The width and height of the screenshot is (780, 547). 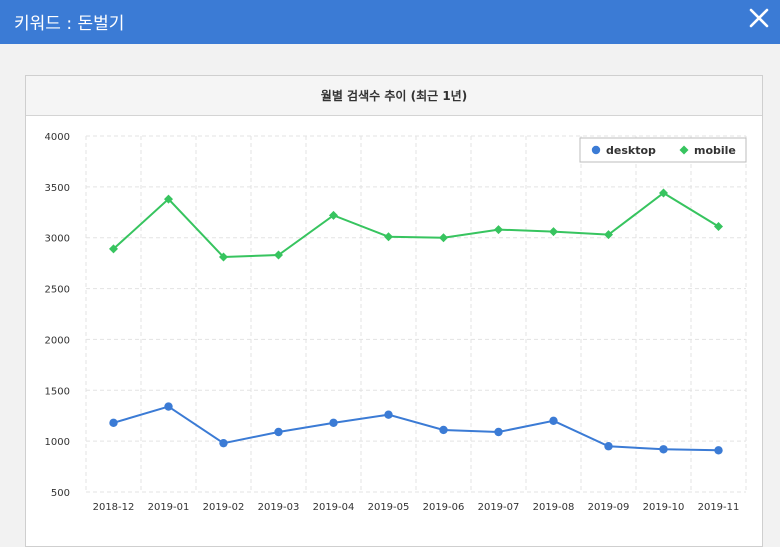 I want to click on x-tick-label: 2019-07, so click(x=499, y=507).